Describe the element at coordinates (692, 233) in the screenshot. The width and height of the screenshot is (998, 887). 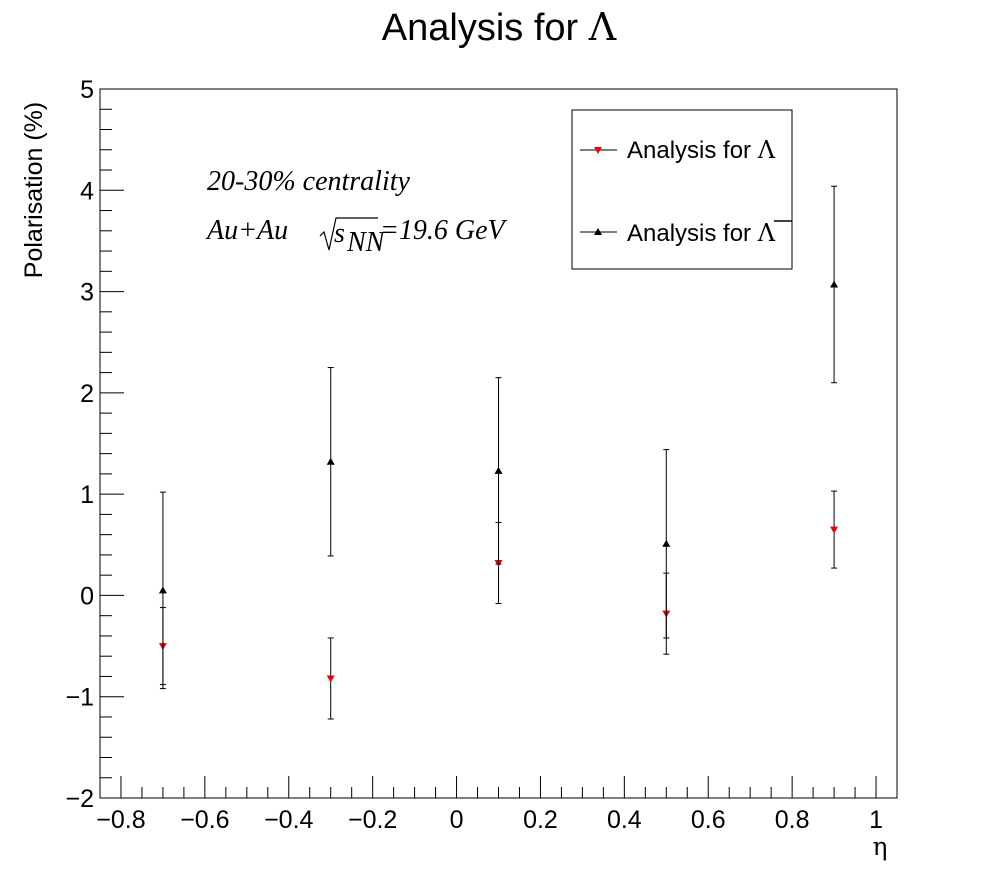
I see `legend-label-antilambda-prefix: Analysis for` at that location.